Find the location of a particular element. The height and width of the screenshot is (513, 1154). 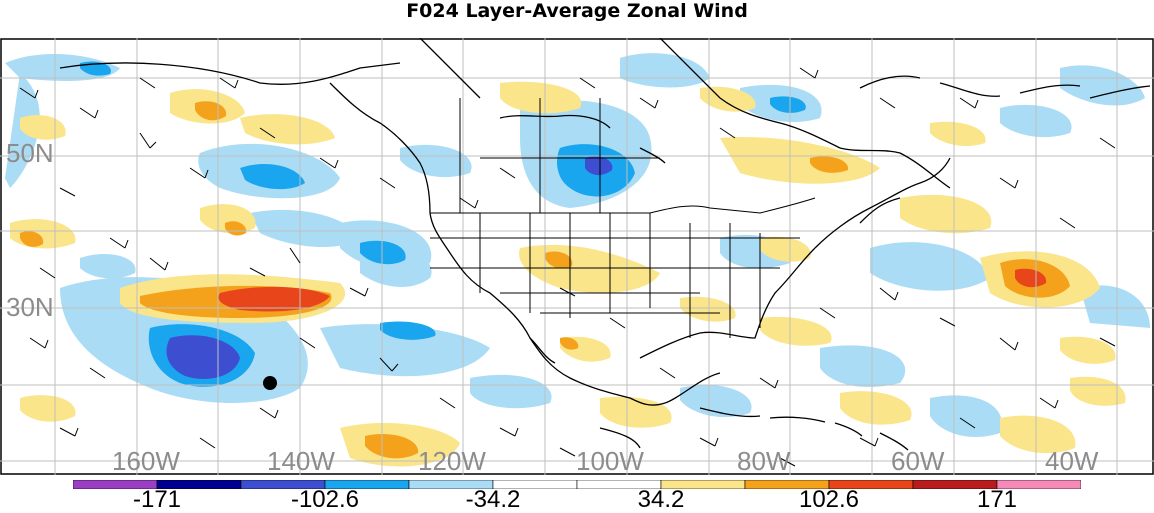

lon-label-160w: 160W is located at coordinates (146, 461).